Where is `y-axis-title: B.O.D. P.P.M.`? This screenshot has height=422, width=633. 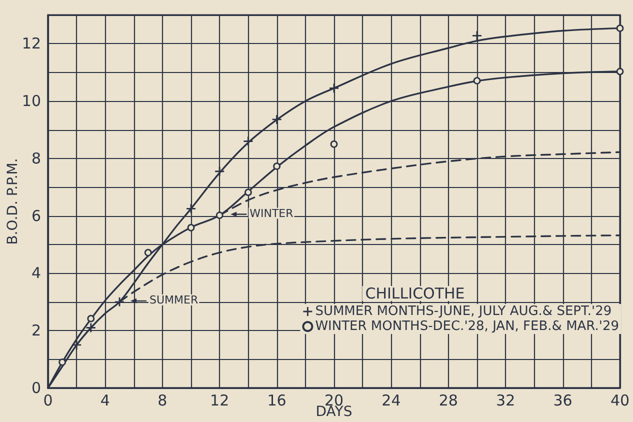 y-axis-title: B.O.D. P.P.M. is located at coordinates (13, 201).